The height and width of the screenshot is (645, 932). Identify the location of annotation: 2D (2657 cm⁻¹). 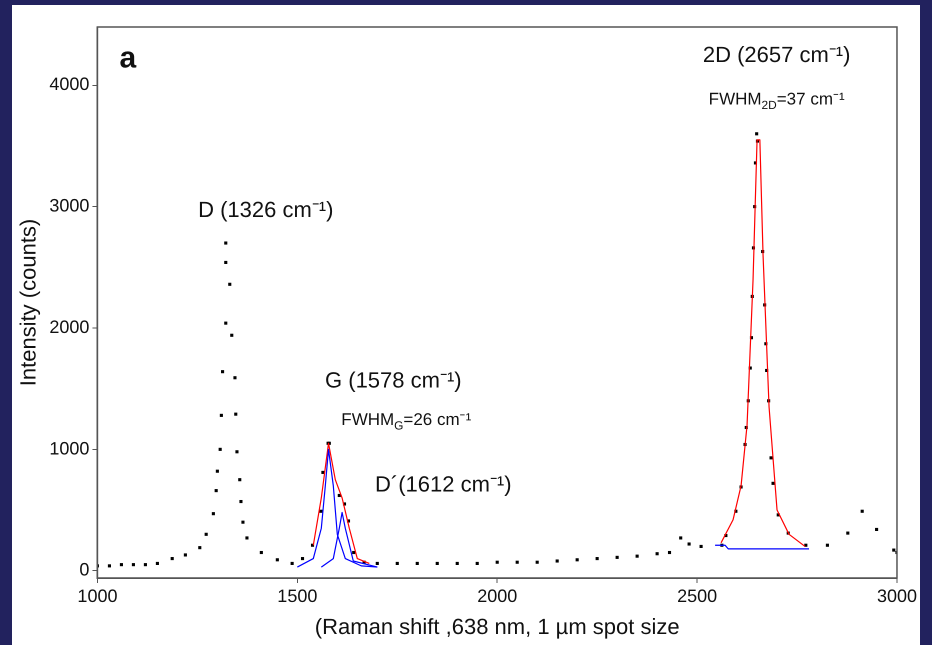
(776, 54).